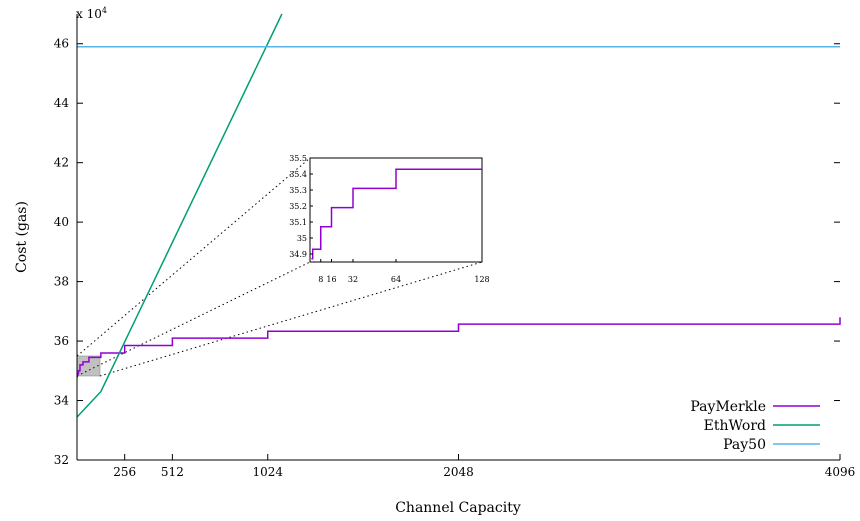 The width and height of the screenshot is (860, 521). Describe the element at coordinates (298, 174) in the screenshot. I see `inset-y-tick-label: 35.4` at that location.